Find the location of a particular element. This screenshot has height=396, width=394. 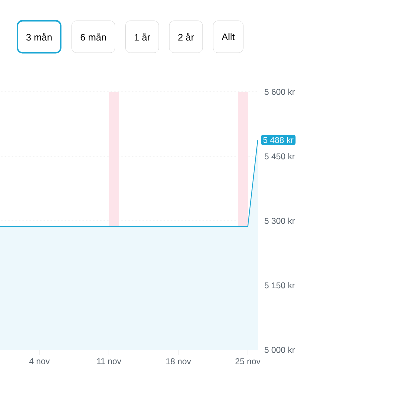

y-tick-label: 5 300 kr is located at coordinates (279, 221).